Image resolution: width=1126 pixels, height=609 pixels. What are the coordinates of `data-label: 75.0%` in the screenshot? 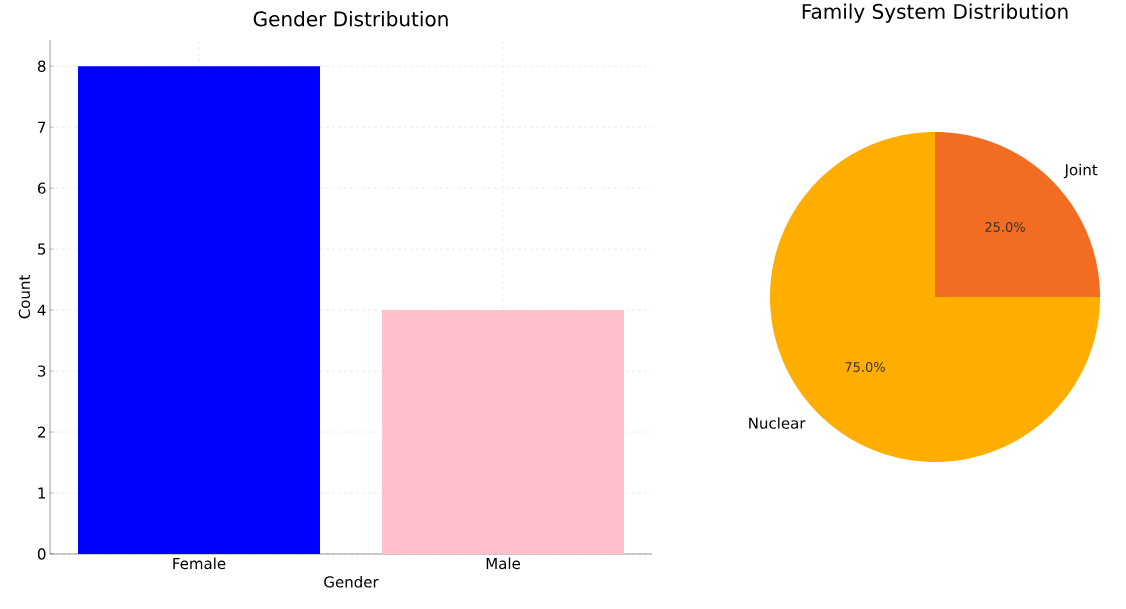 It's located at (865, 367).